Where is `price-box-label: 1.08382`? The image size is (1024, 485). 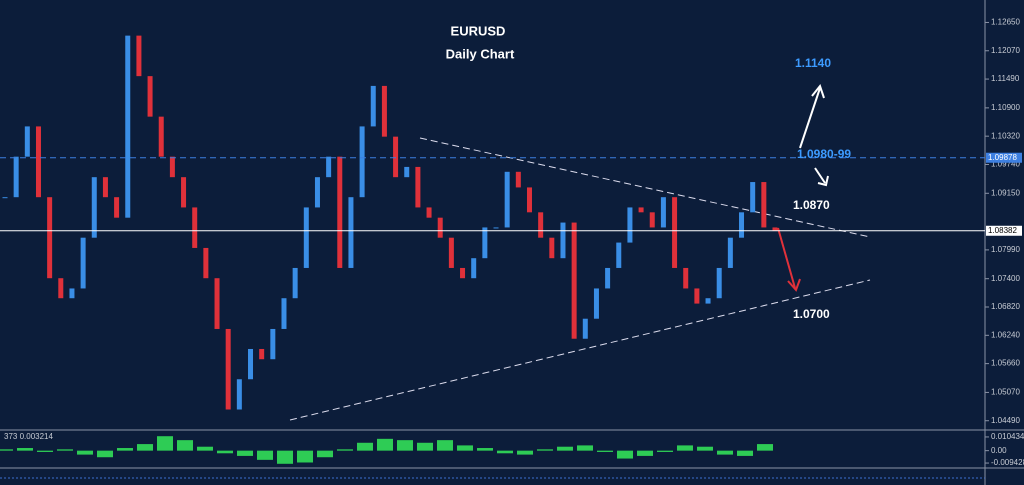 price-box-label: 1.08382 is located at coordinates (1002, 230).